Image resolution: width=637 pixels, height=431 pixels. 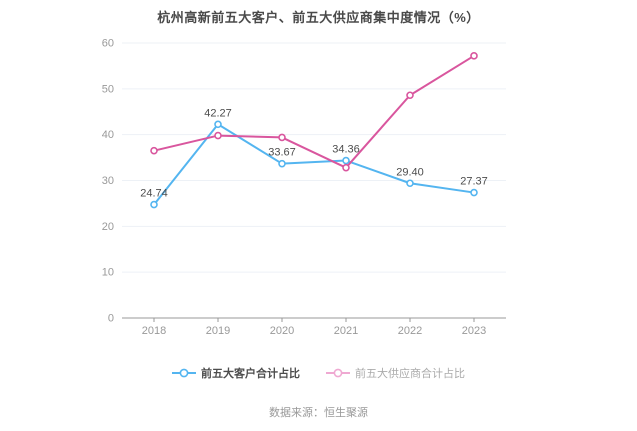 I want to click on y-tick-label: 20, so click(x=108, y=227).